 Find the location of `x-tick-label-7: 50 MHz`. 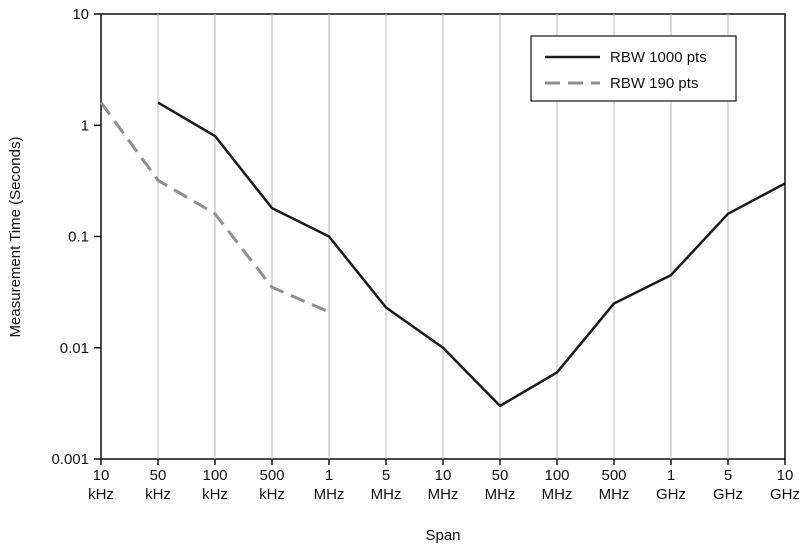

x-tick-label-7: 50 MHz is located at coordinates (500, 485).